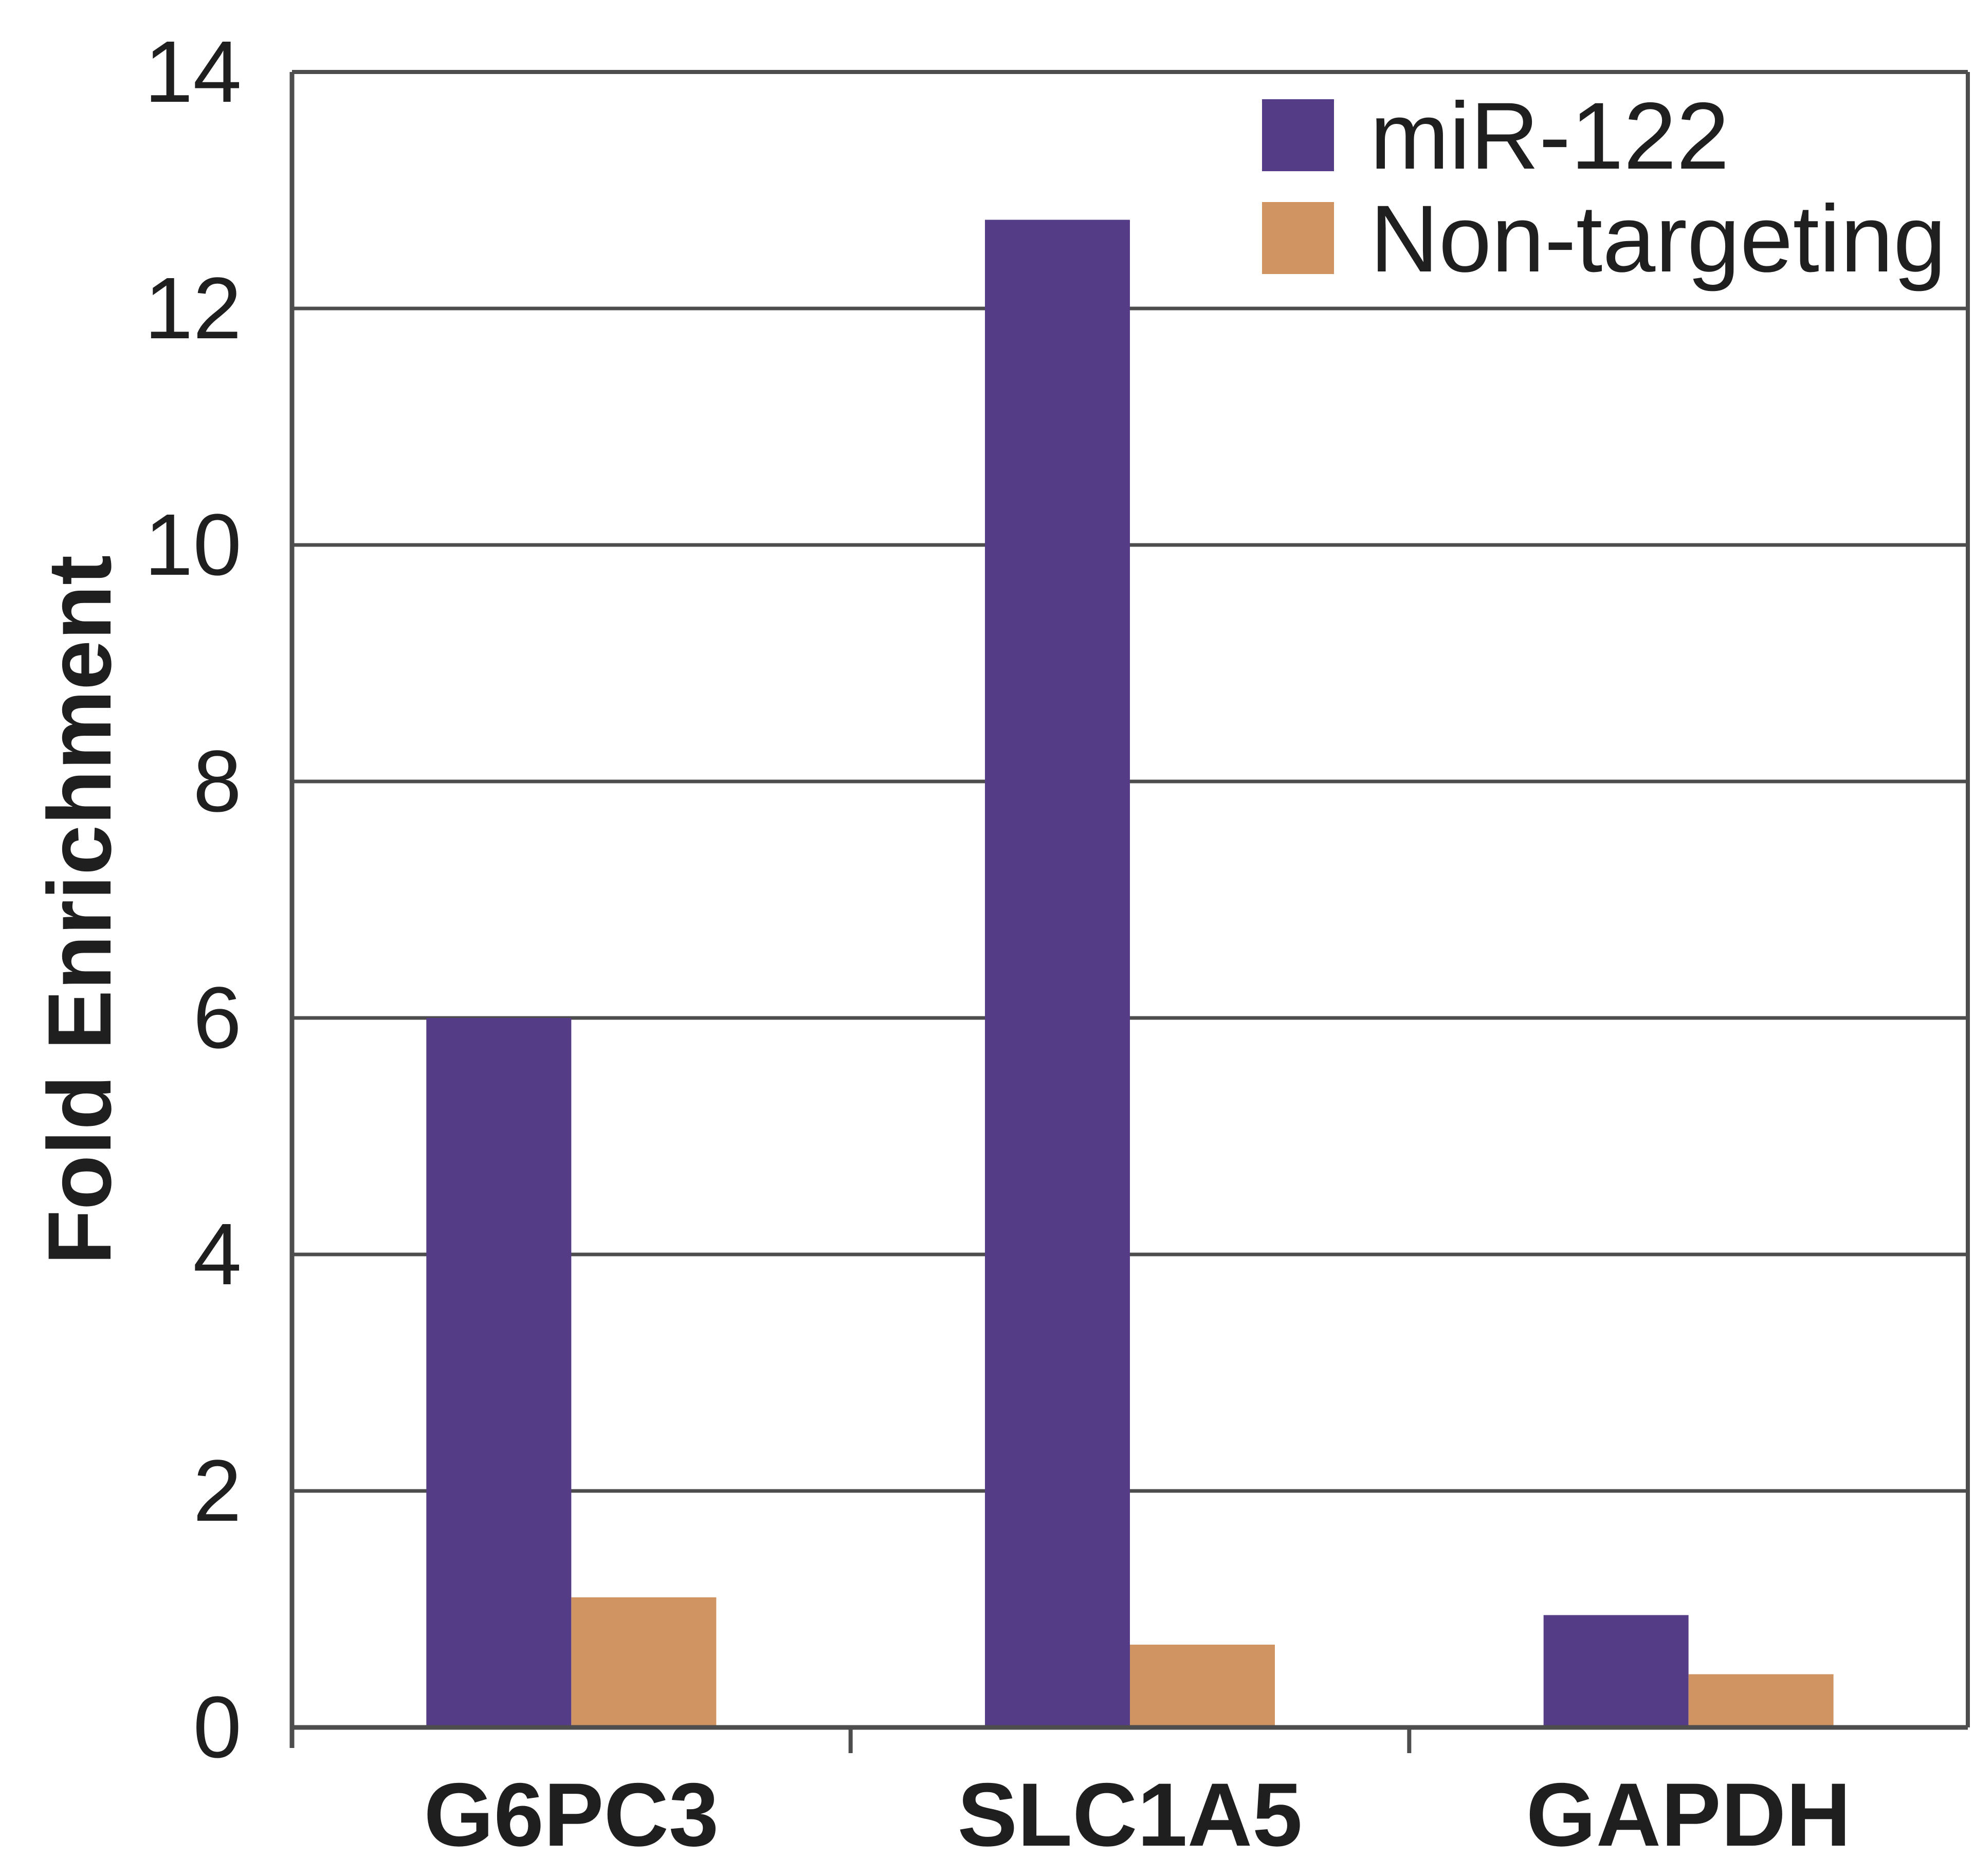 The height and width of the screenshot is (1876, 1974). What do you see at coordinates (80, 910) in the screenshot?
I see `y-axis-title: Fold Enrichment` at bounding box center [80, 910].